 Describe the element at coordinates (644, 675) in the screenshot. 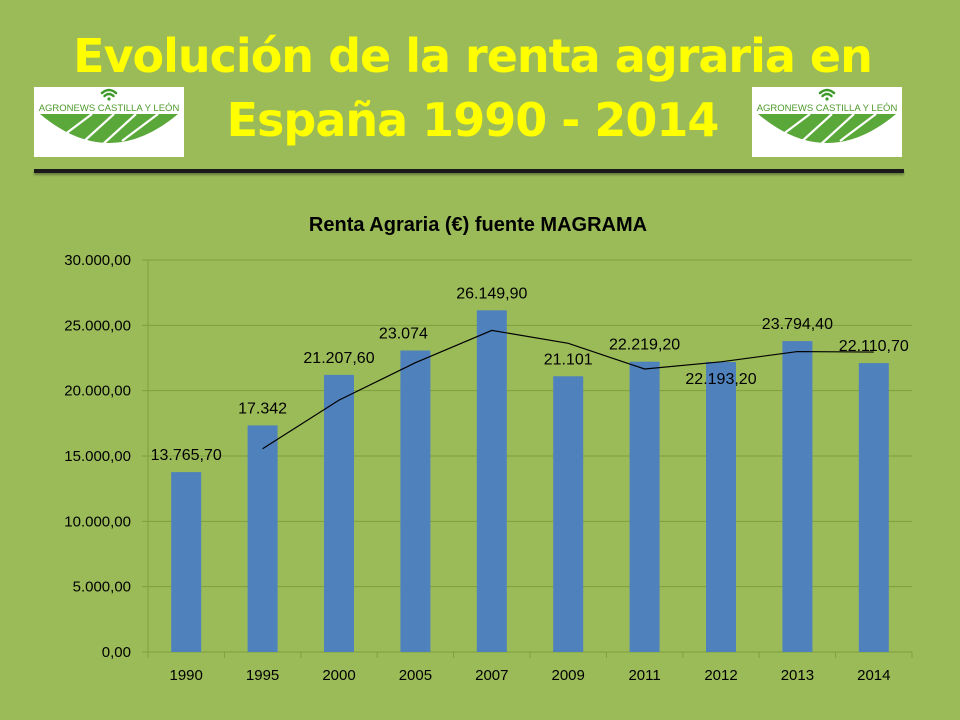

I see `x-tick-label: 2011` at that location.